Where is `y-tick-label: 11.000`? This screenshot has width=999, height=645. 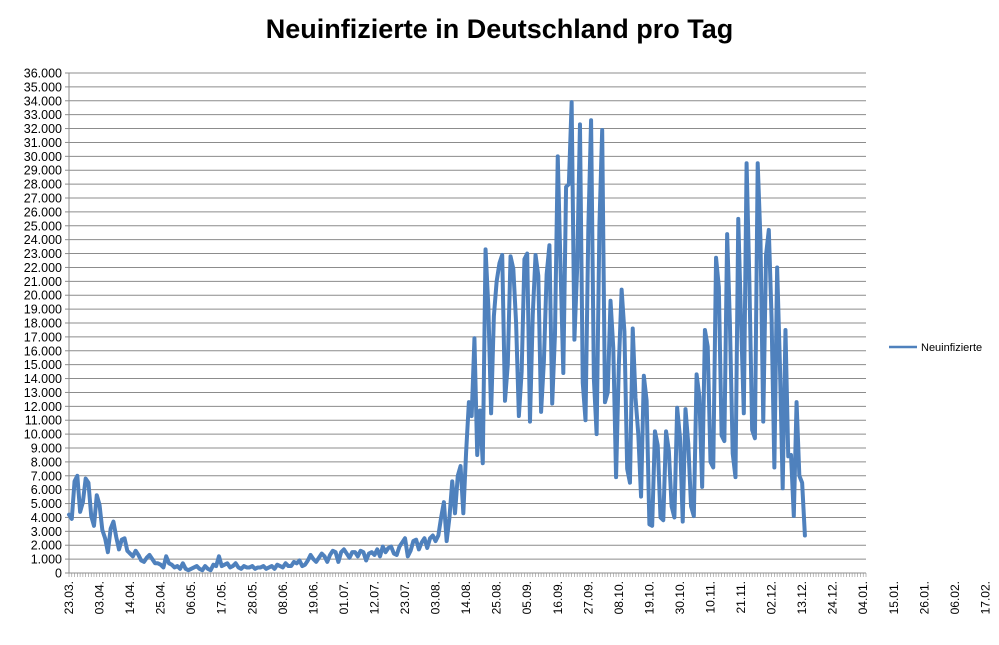
y-tick-label: 11.000 is located at coordinates (43, 421).